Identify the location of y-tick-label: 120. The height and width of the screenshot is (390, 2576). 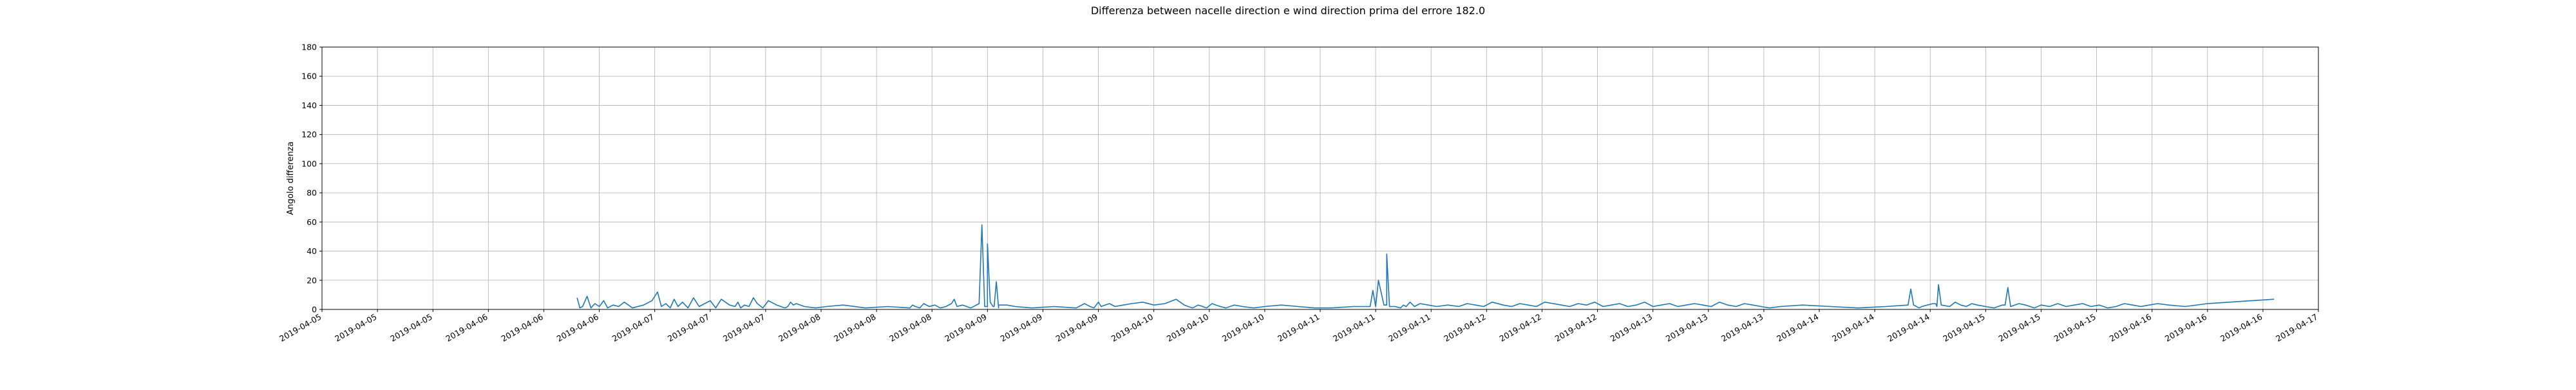
(309, 134).